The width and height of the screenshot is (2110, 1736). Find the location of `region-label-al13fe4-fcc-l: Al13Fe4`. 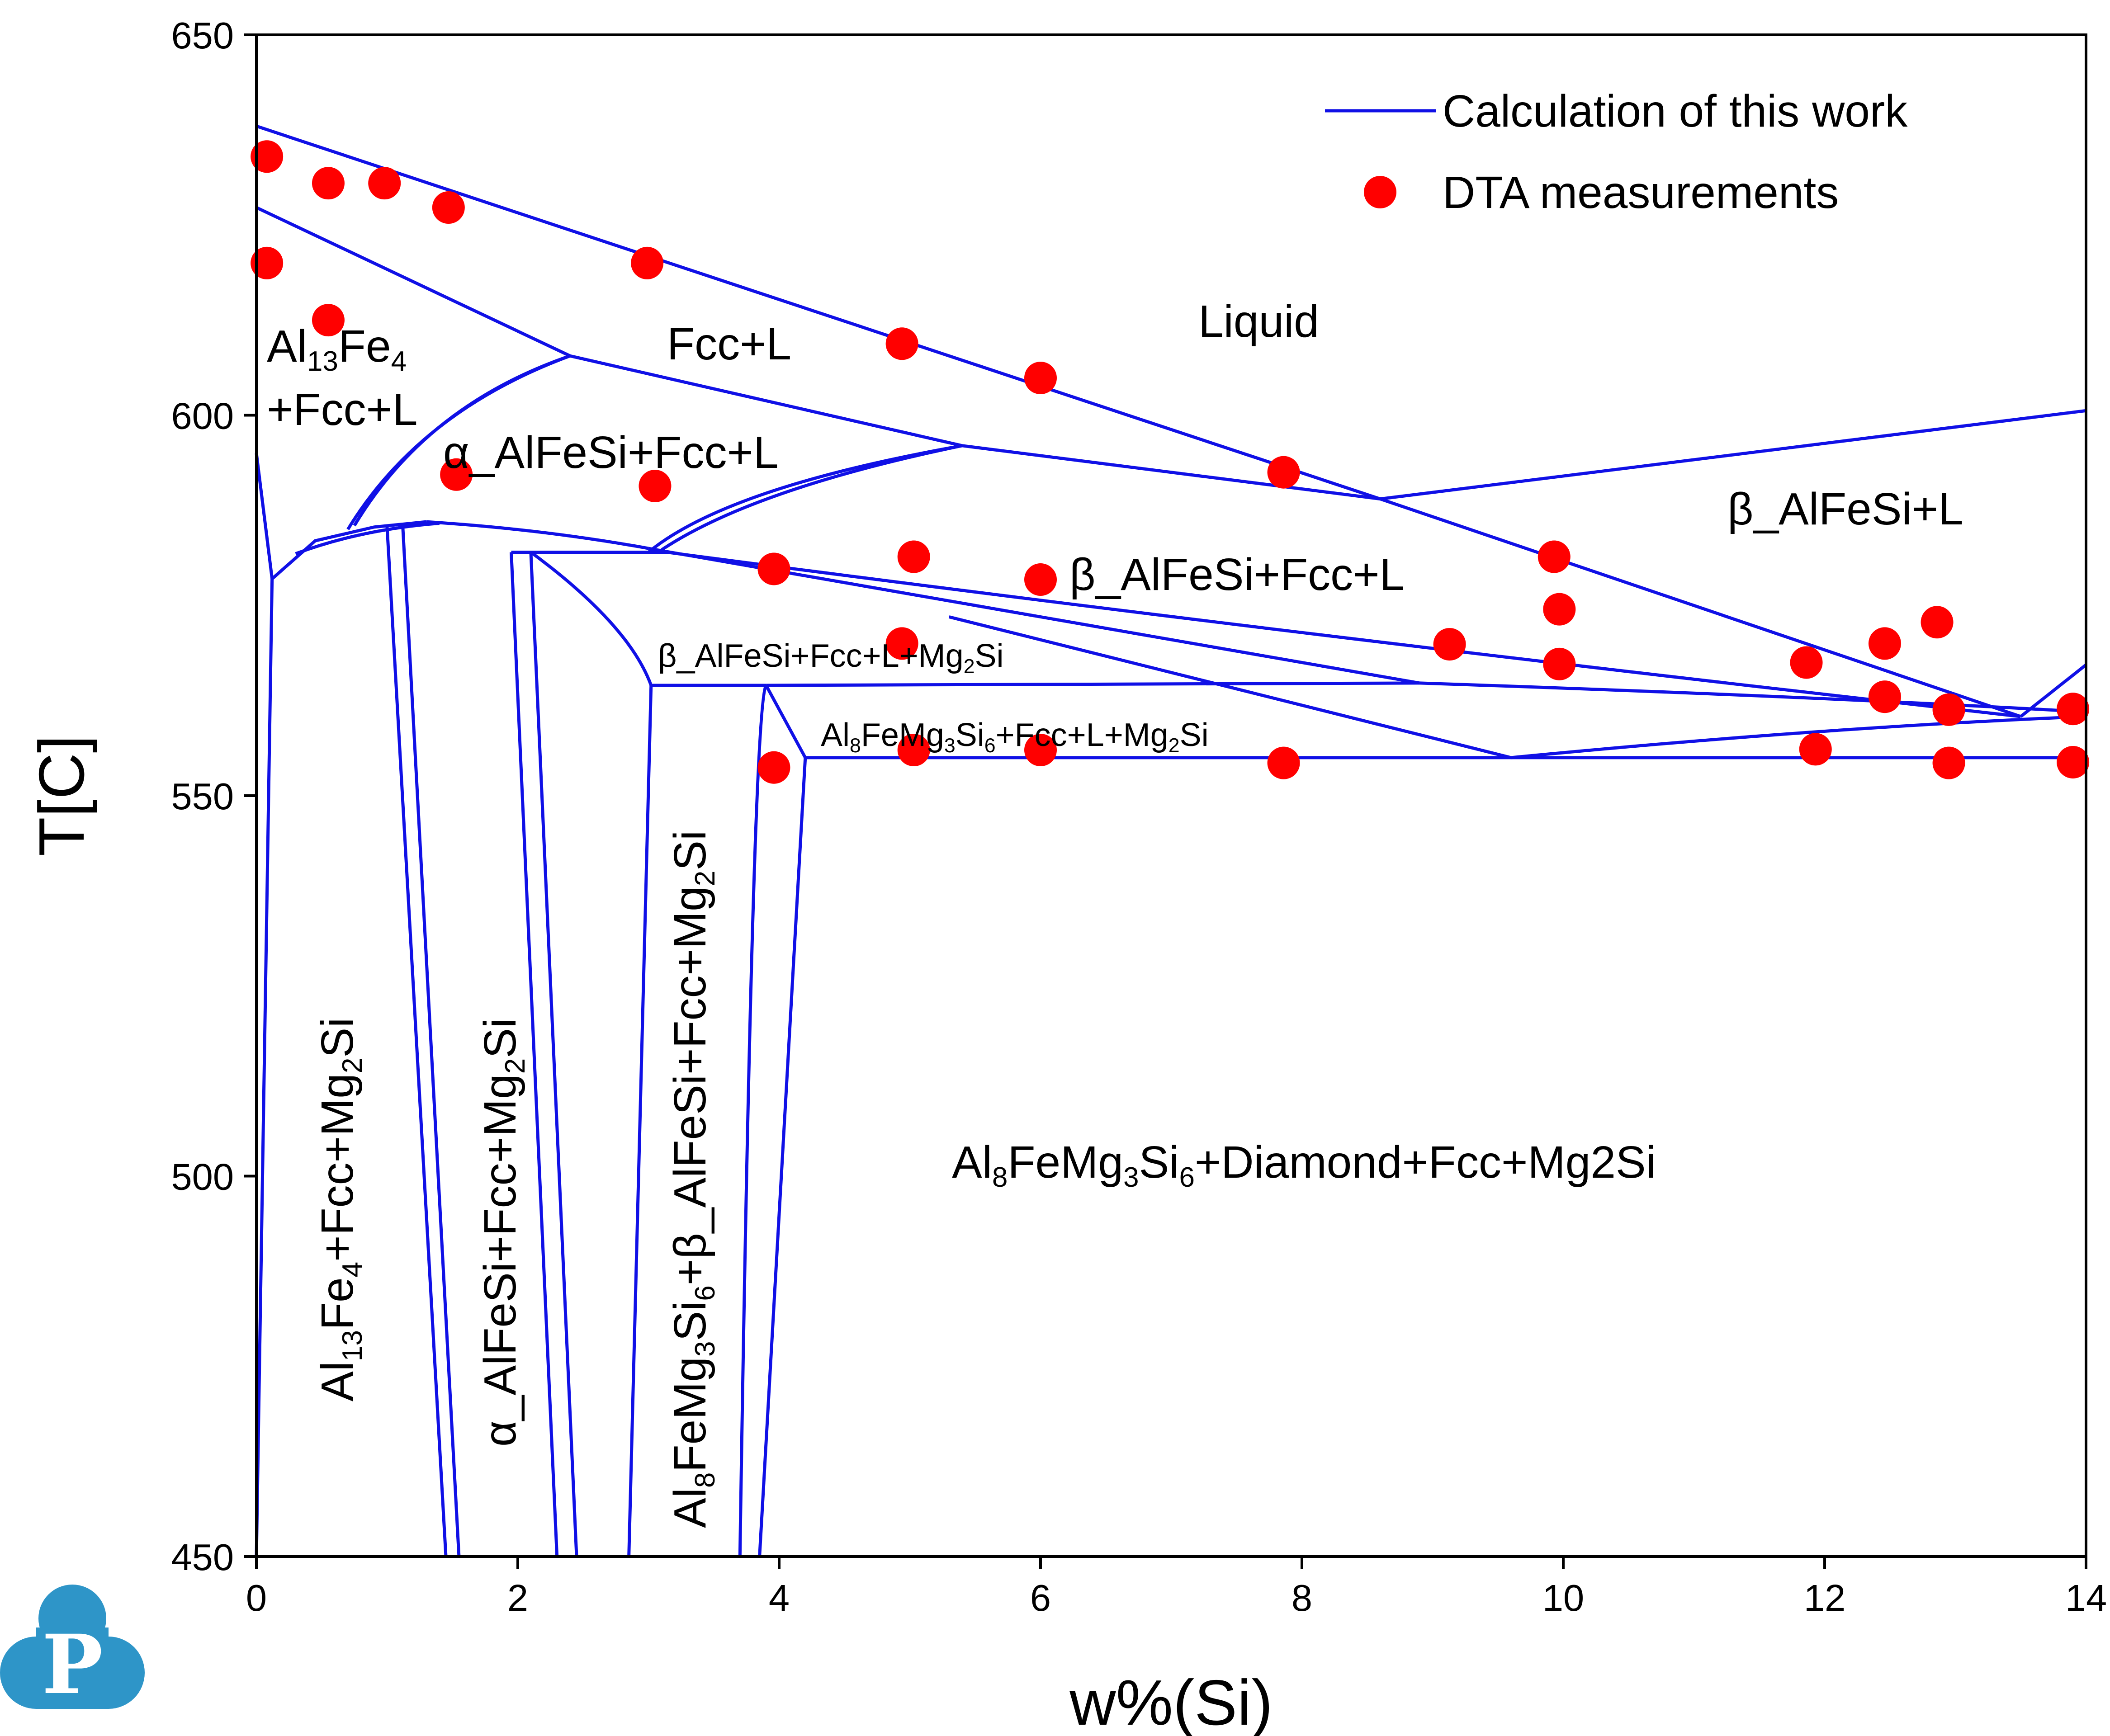

region-label-al13fe4-fcc-l: Al13Fe4 is located at coordinates (337, 349).